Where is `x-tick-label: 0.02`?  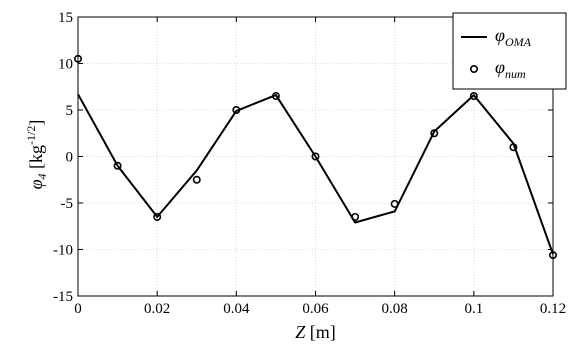 x-tick-label: 0.02 is located at coordinates (157, 309).